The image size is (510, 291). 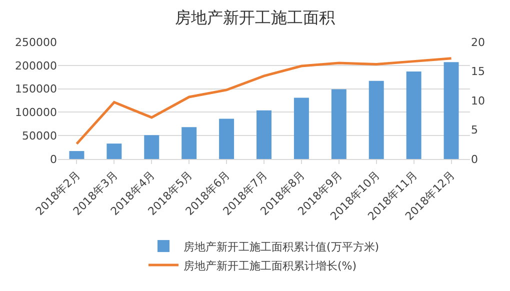 I want to click on y2-tick-label: 10, so click(x=478, y=101).